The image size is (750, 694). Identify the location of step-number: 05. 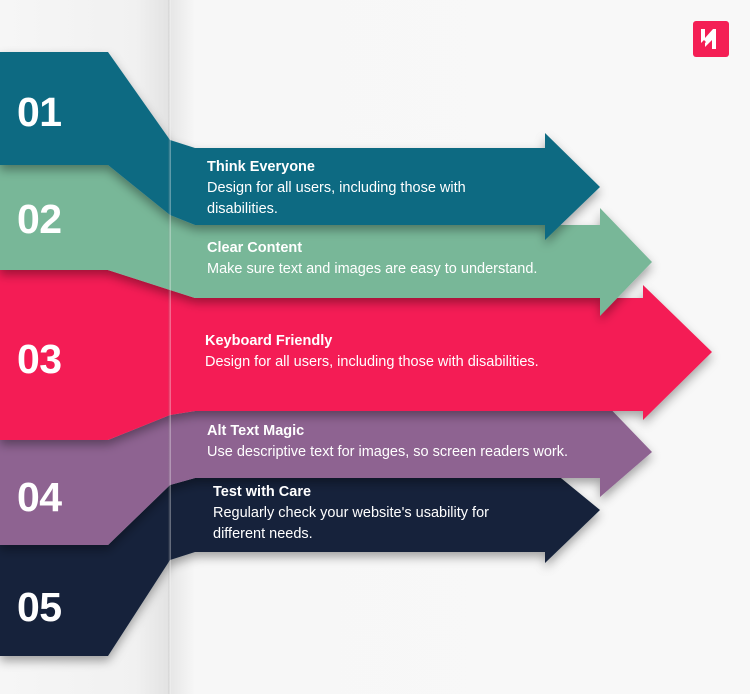
(39, 607).